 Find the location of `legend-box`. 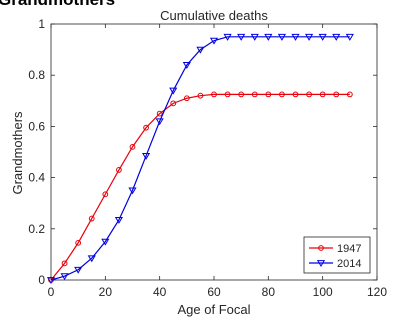

legend-box is located at coordinates (337, 255).